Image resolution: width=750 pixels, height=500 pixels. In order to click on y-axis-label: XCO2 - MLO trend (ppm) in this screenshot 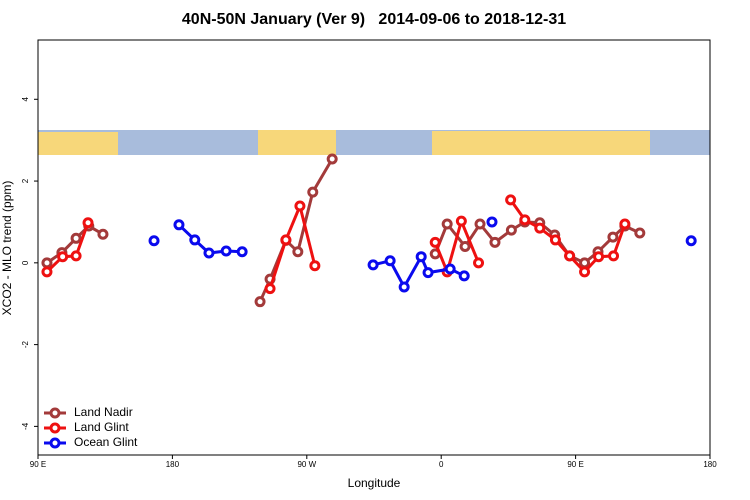, I will do `click(7, 248)`.